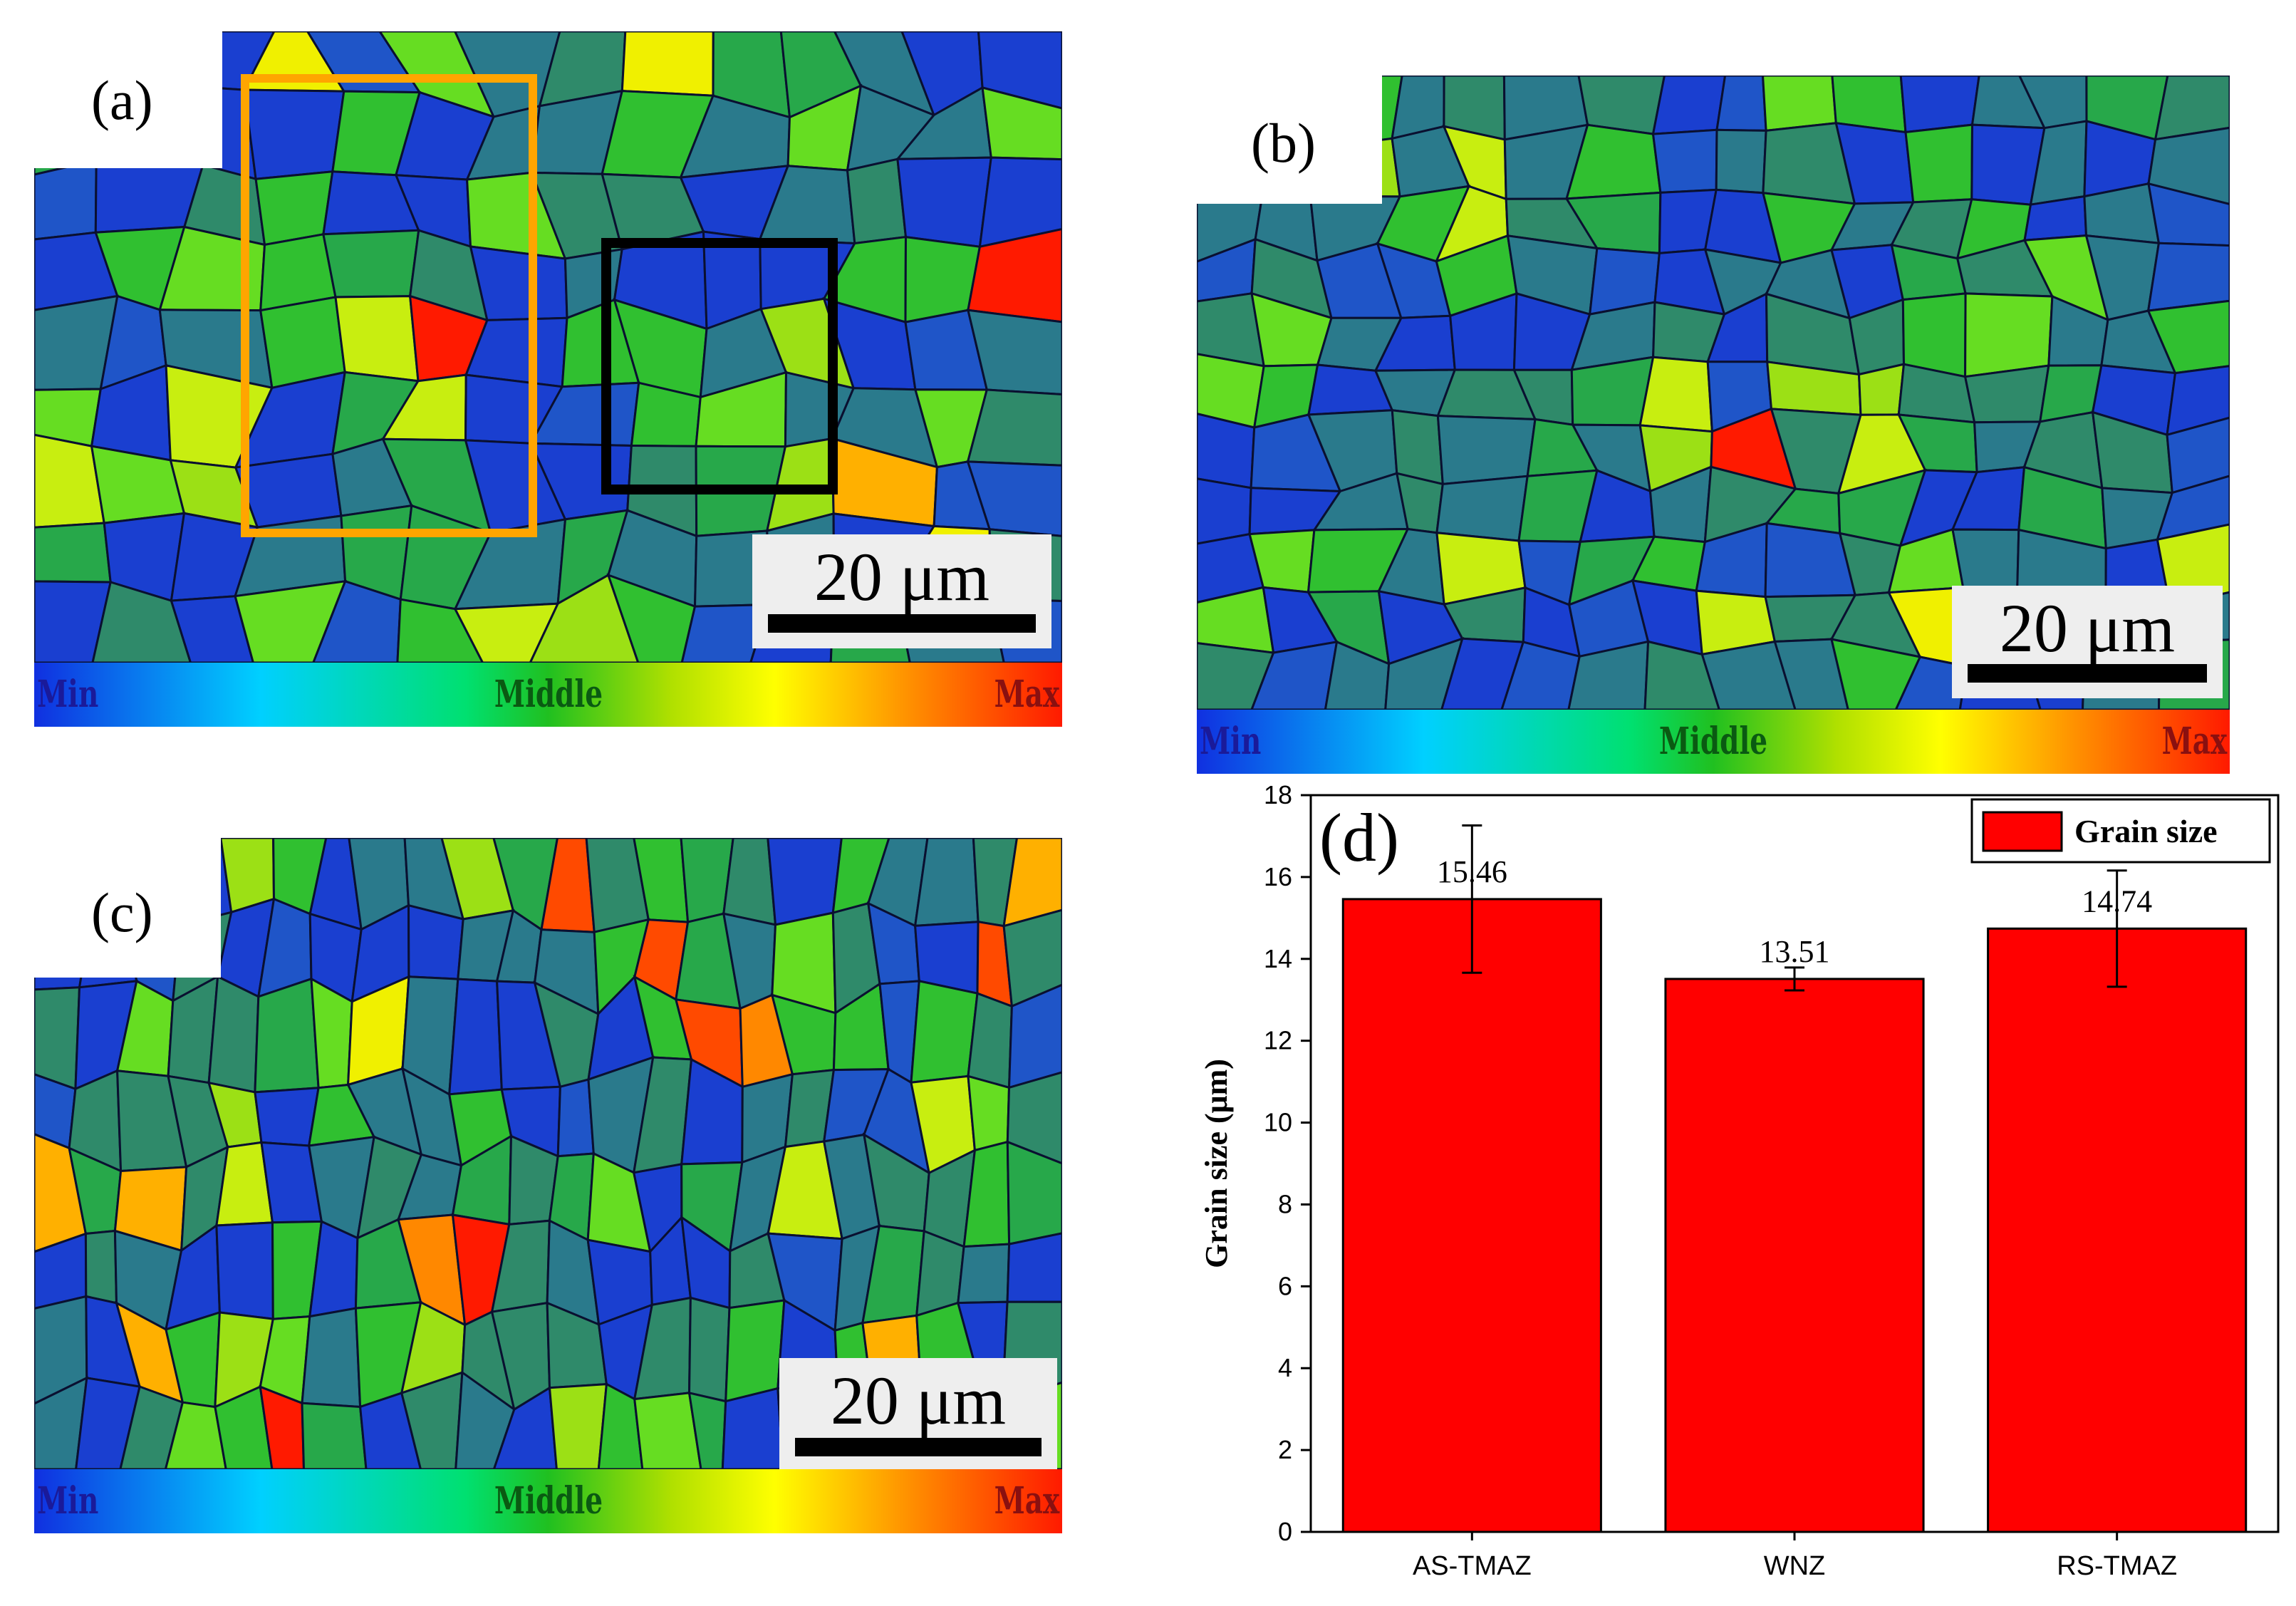 The width and height of the screenshot is (2296, 1606). What do you see at coordinates (1278, 1123) in the screenshot?
I see `y-tick-label: 10` at bounding box center [1278, 1123].